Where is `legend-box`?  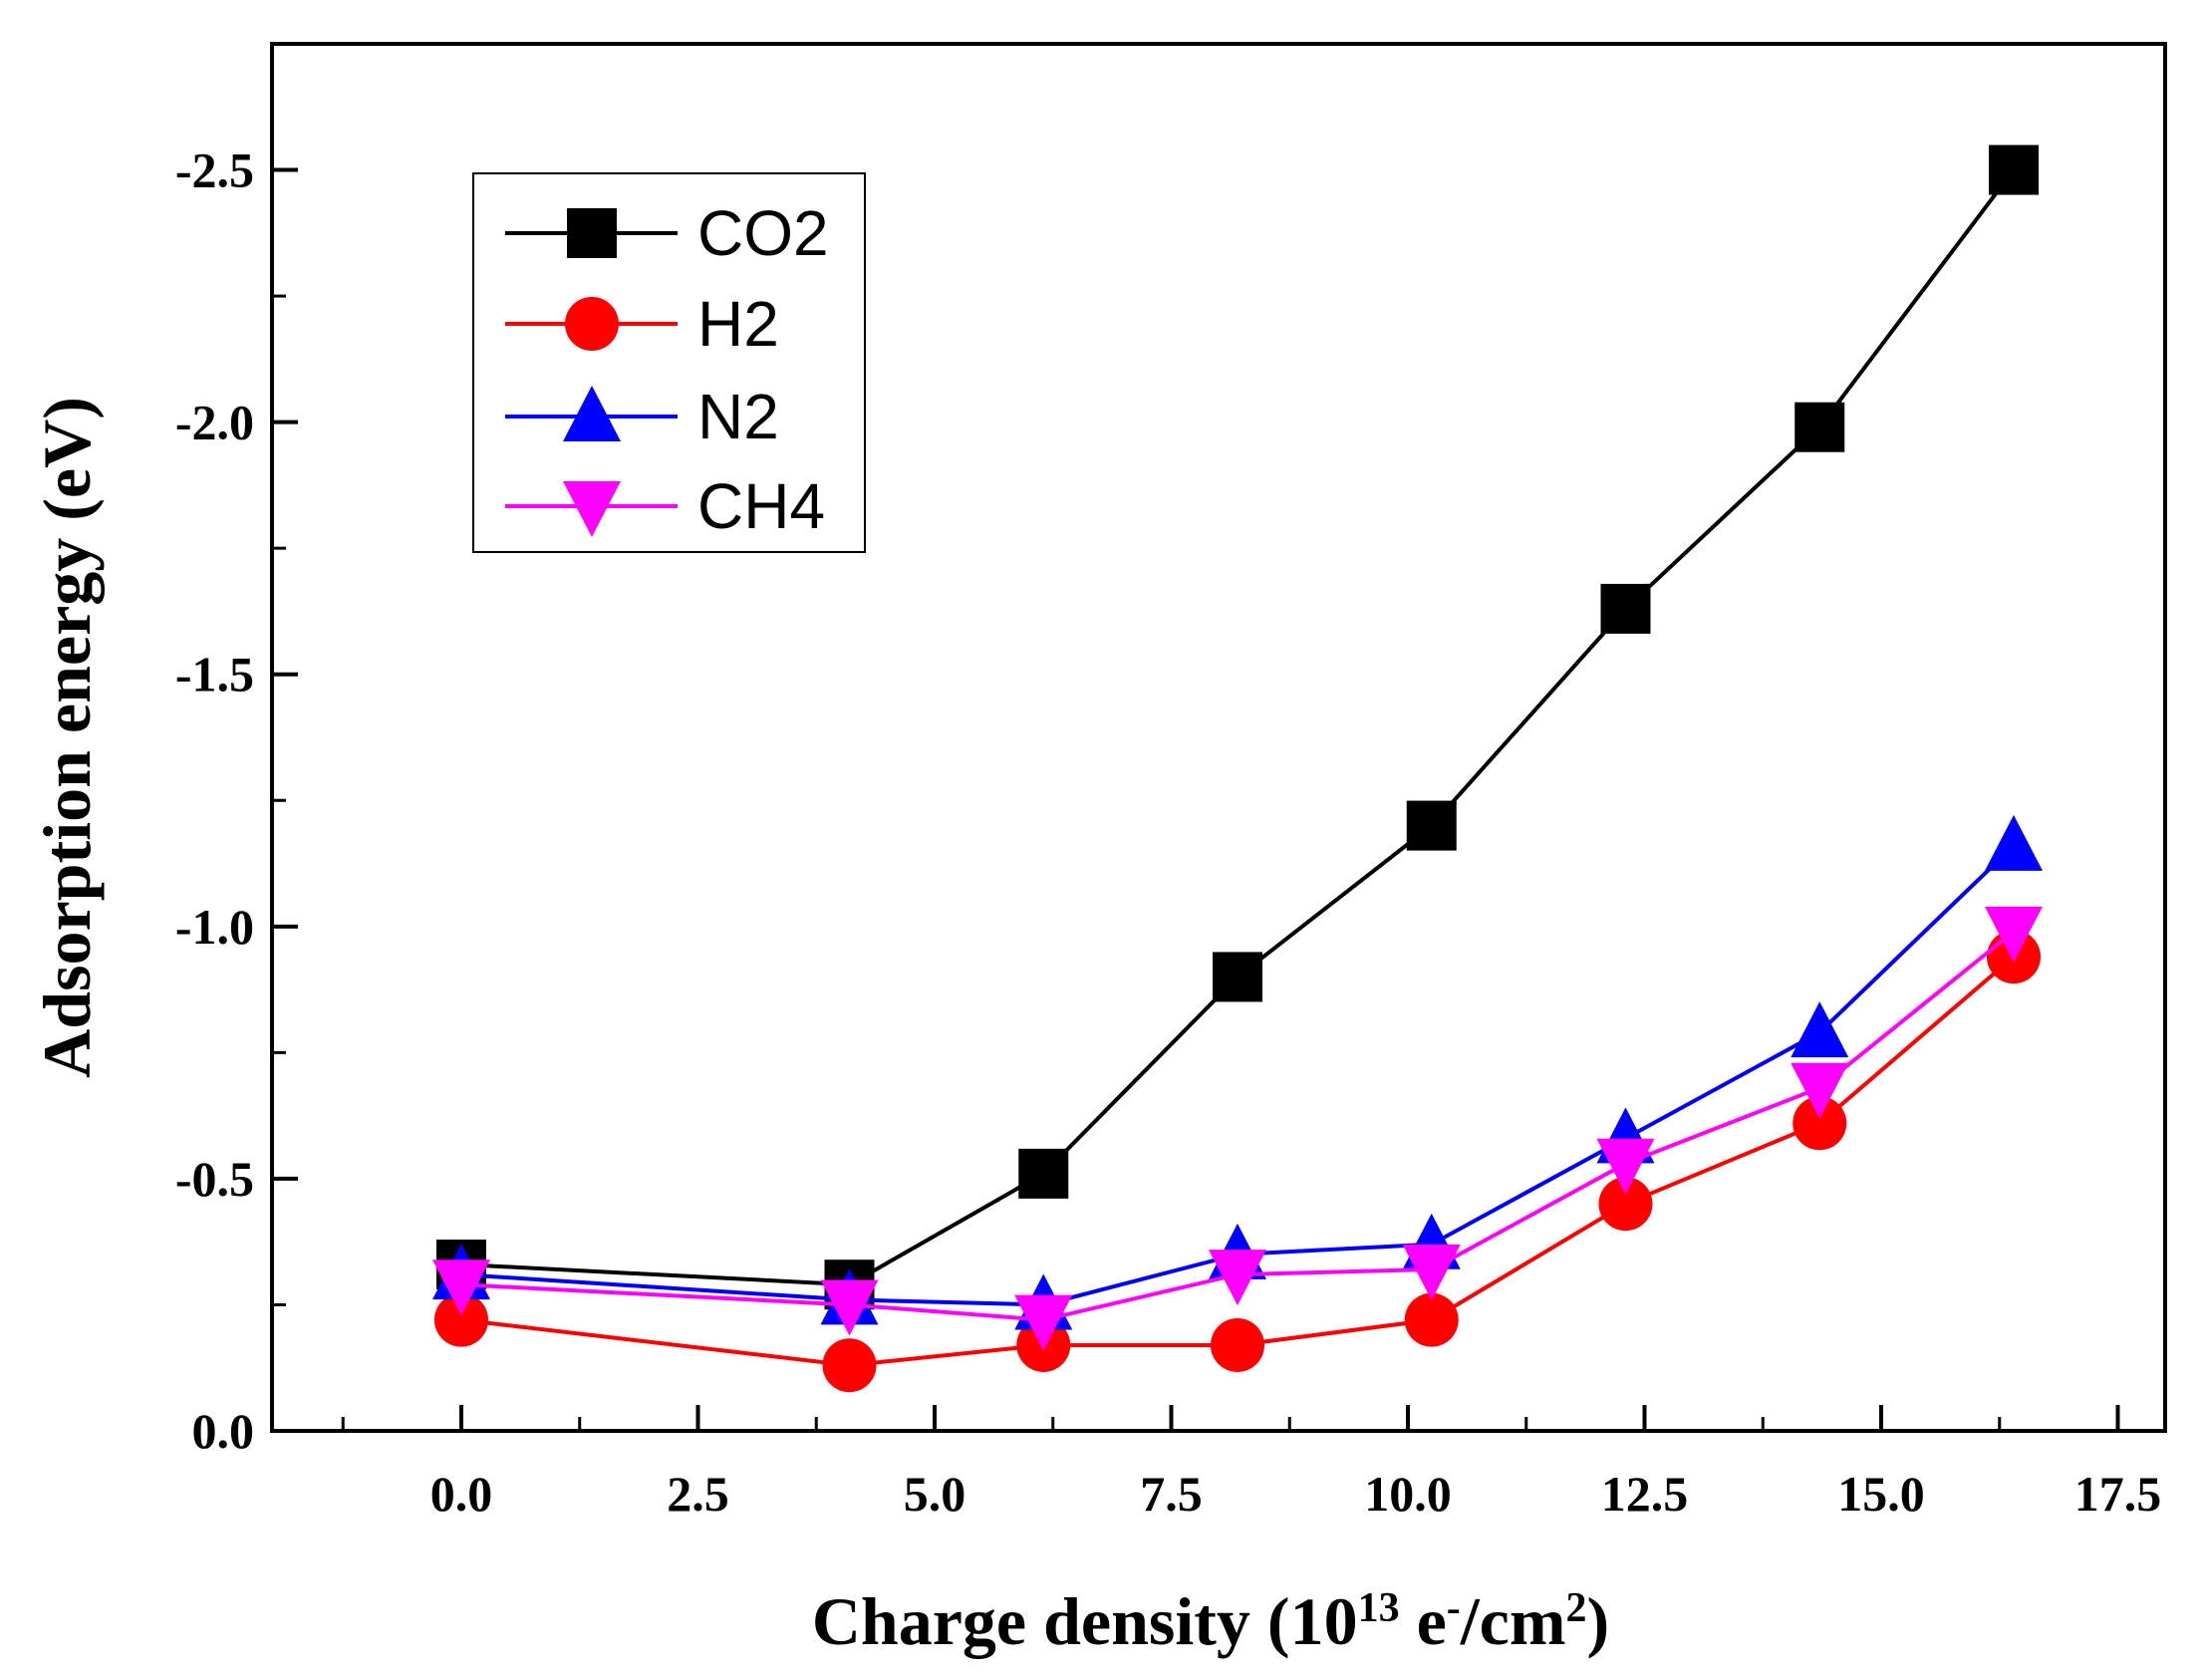
legend-box is located at coordinates (669, 362).